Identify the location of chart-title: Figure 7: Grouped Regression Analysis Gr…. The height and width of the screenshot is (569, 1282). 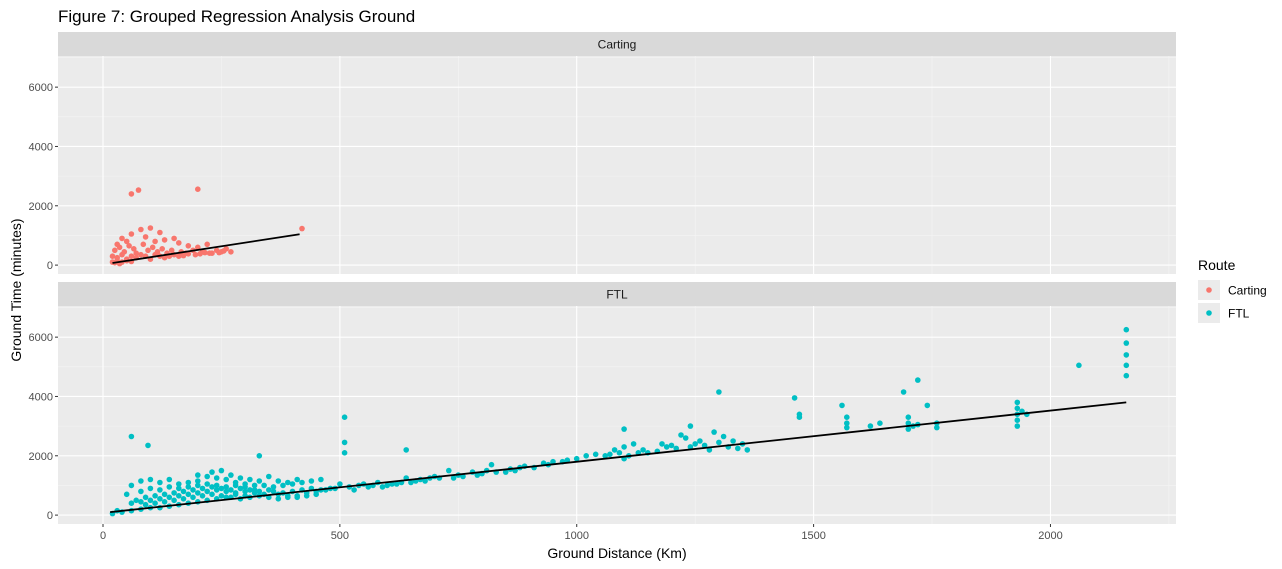
(236, 16).